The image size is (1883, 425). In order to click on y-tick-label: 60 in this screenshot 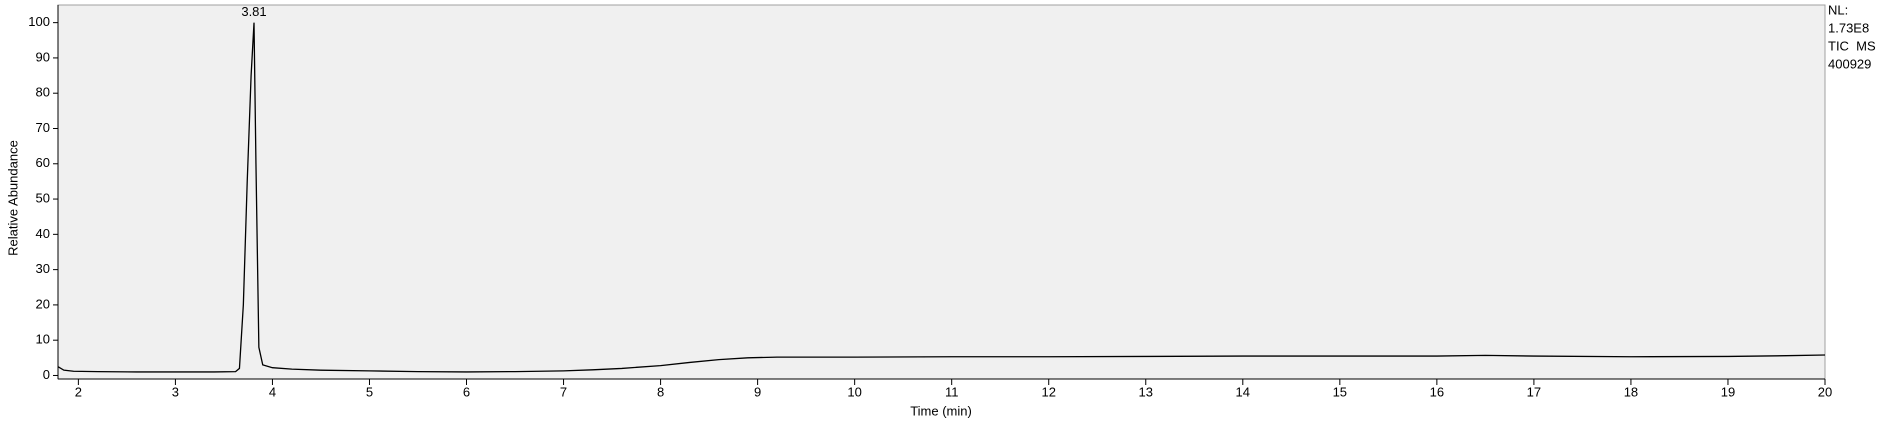, I will do `click(43, 162)`.